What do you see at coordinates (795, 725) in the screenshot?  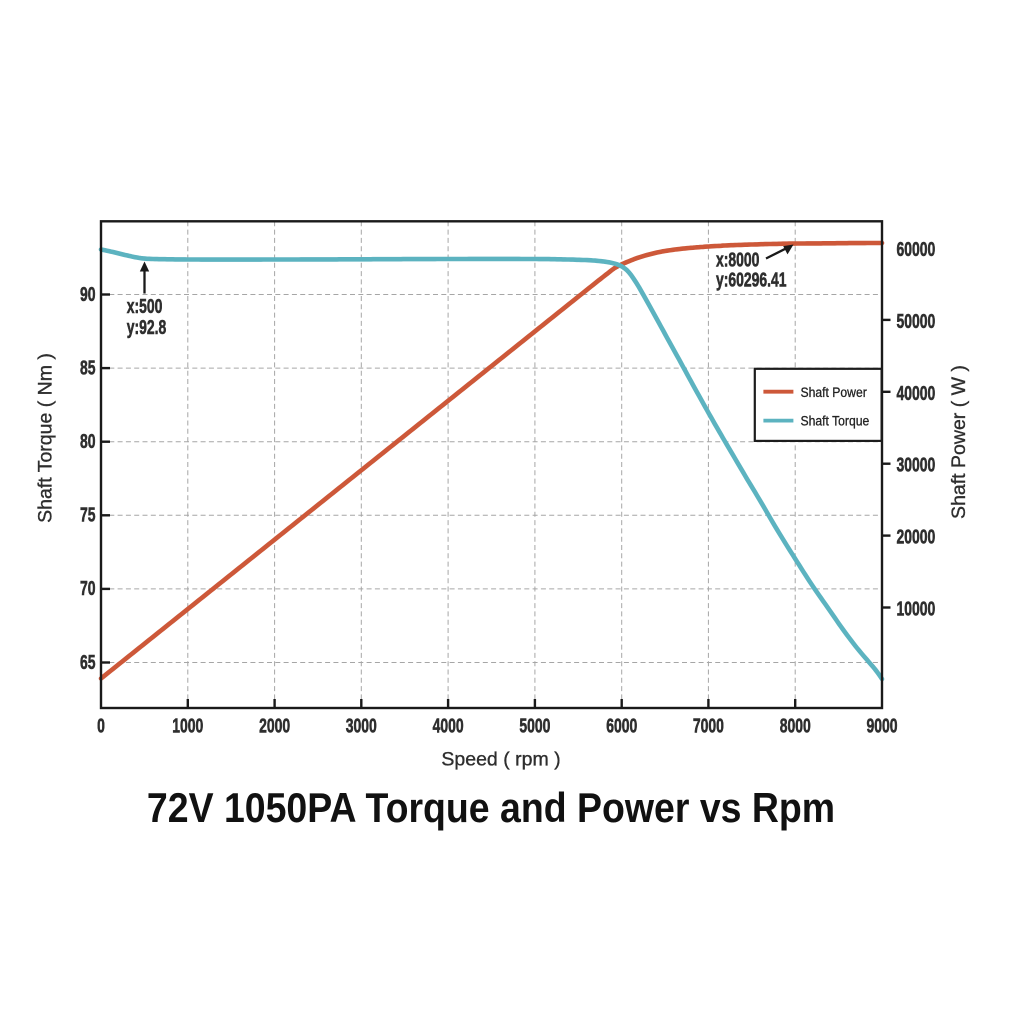 I see `svg-text: 8000` at bounding box center [795, 725].